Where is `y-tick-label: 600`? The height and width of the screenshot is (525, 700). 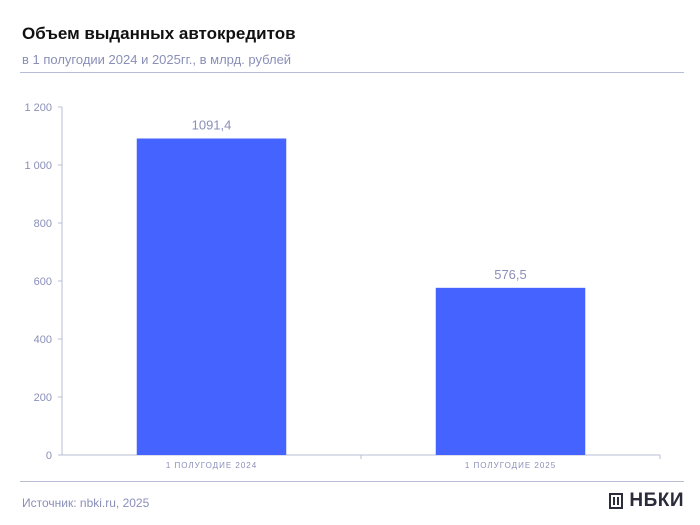
y-tick-label: 600 is located at coordinates (43, 282).